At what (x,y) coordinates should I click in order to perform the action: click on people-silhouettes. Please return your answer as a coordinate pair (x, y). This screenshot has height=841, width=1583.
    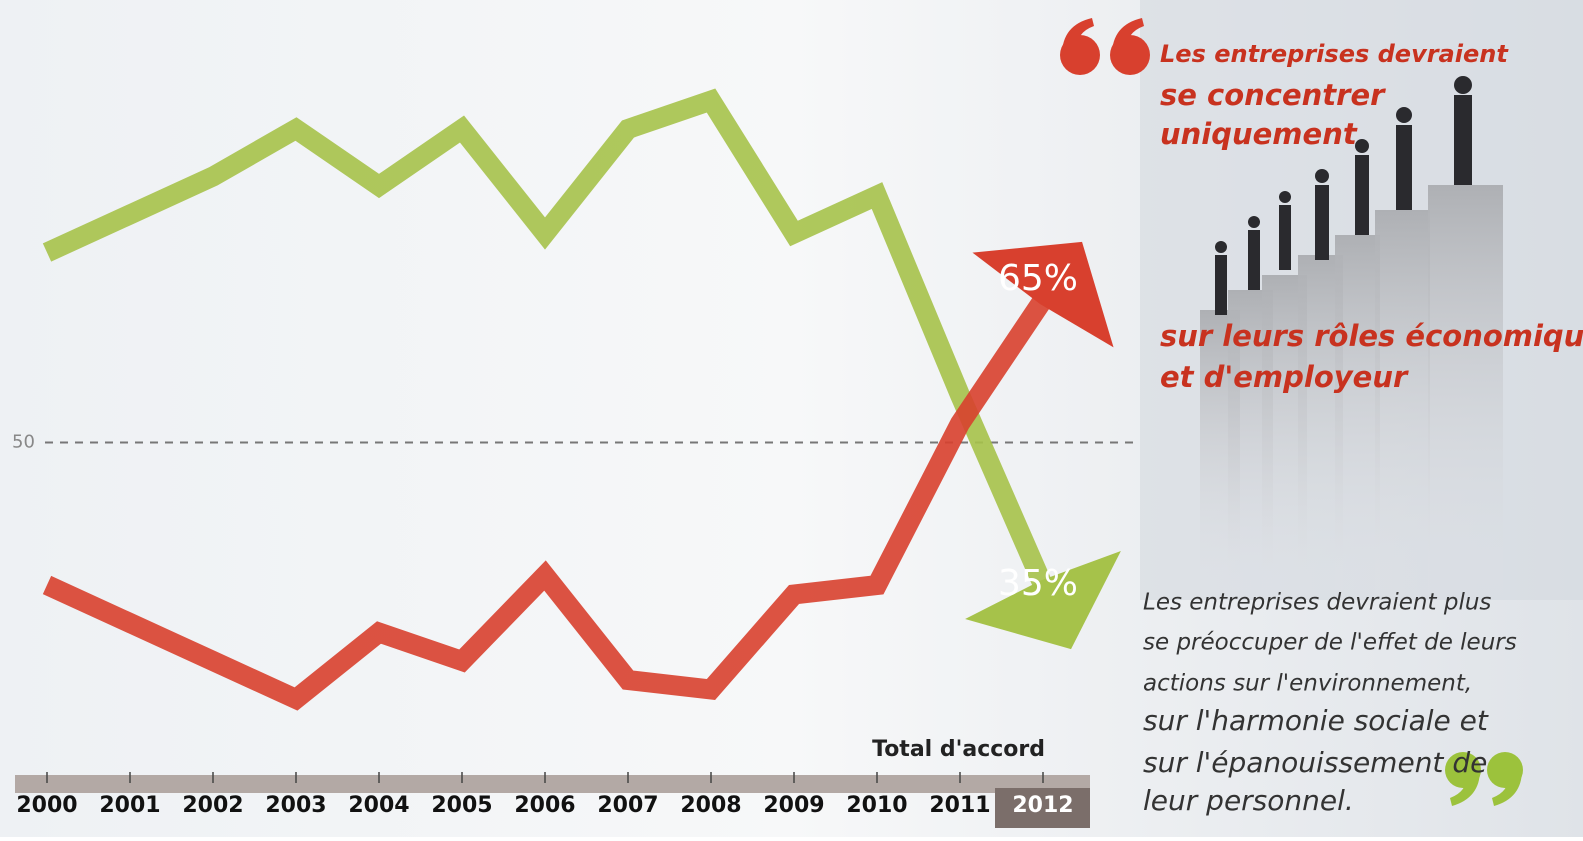
    Looking at the image, I should click on (1343, 195).